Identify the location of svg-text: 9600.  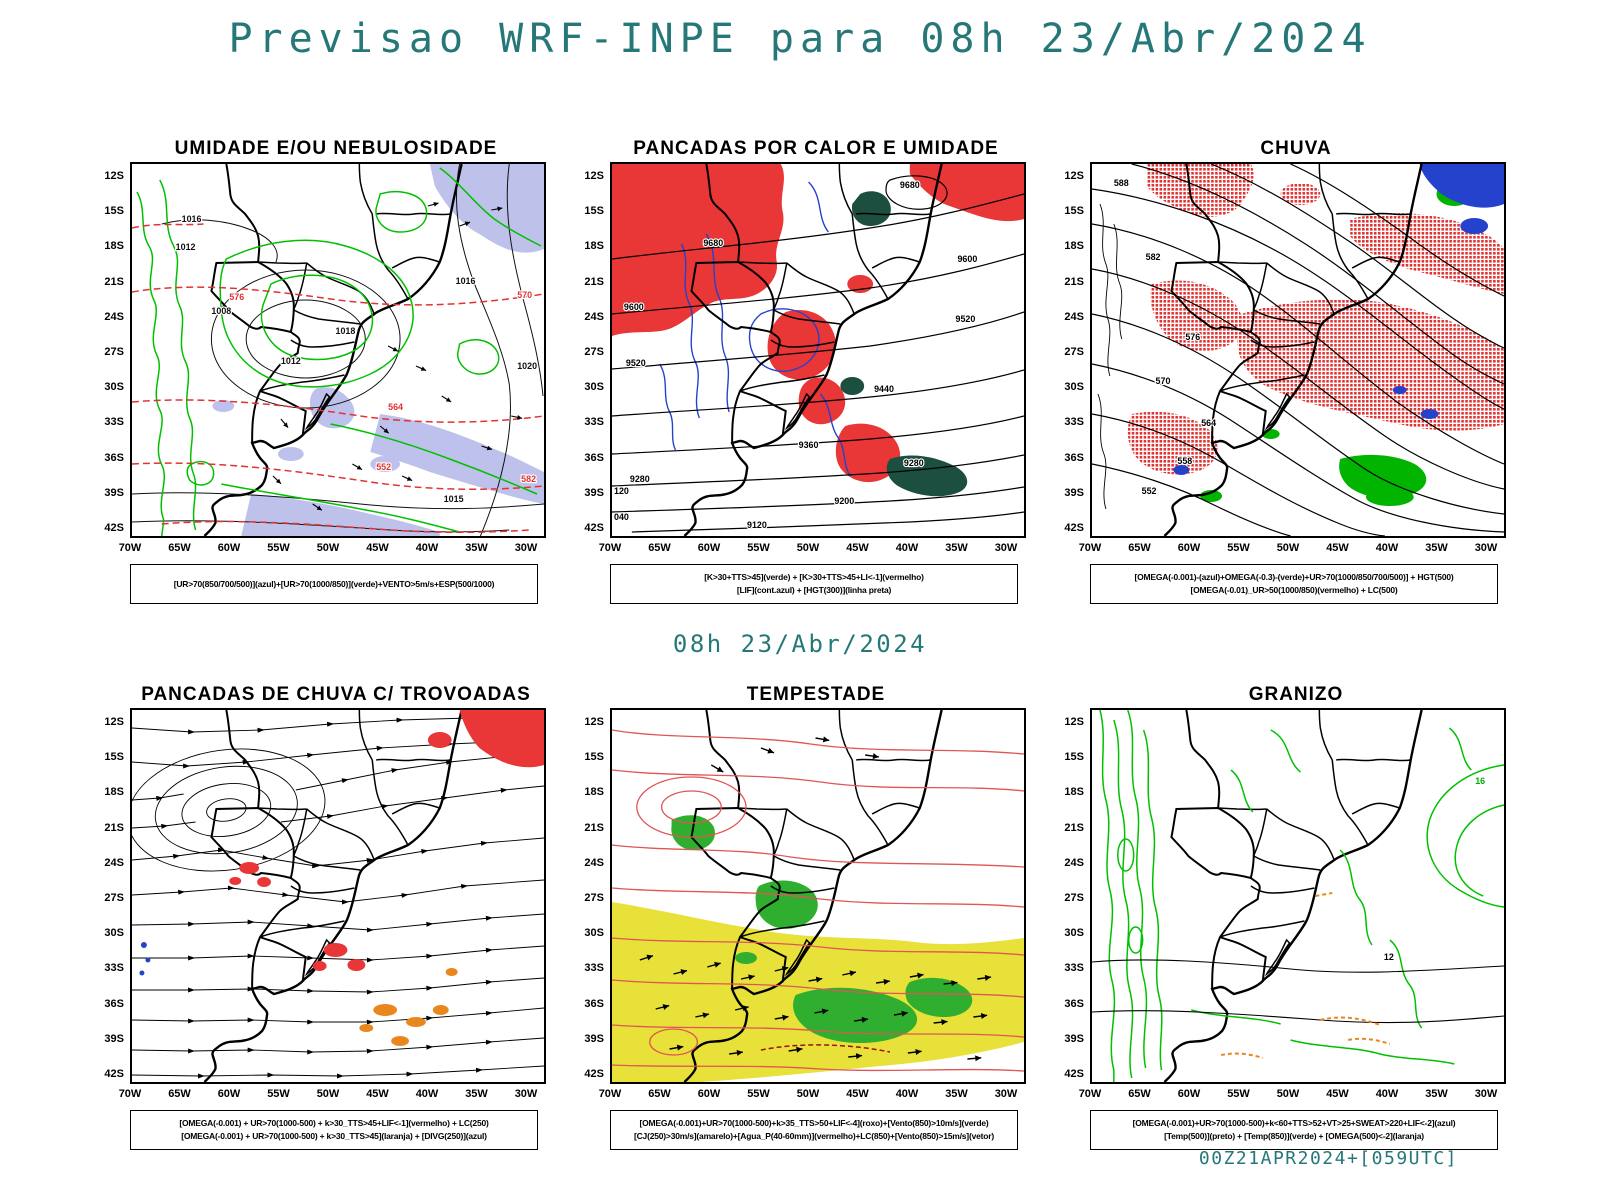
(967, 259).